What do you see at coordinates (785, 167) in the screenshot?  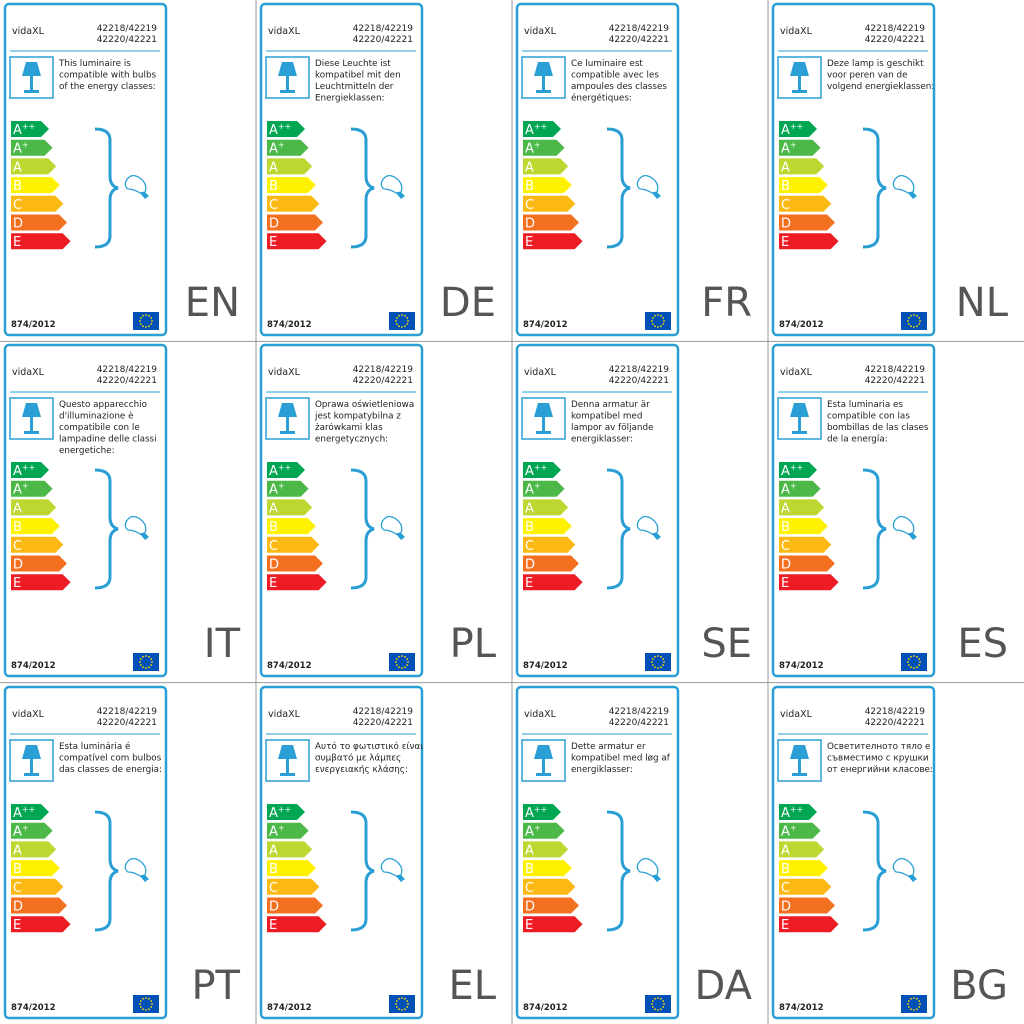 I see `energy-class: A` at bounding box center [785, 167].